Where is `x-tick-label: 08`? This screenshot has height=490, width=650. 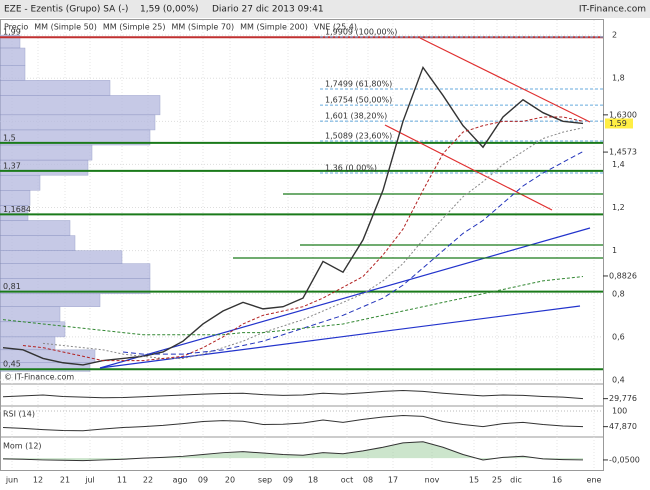 x-tick-label: 08 is located at coordinates (368, 480).